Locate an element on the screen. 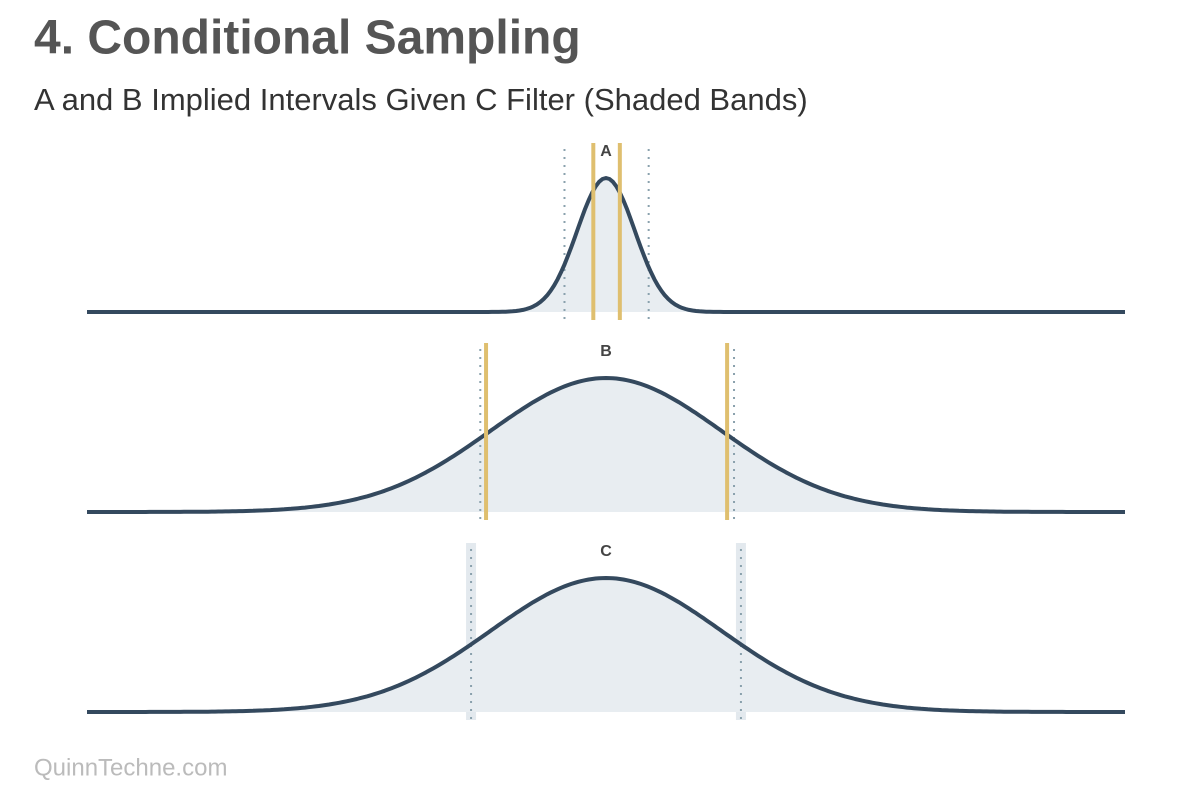 The image size is (1200, 800). panel-label: C is located at coordinates (606, 551).